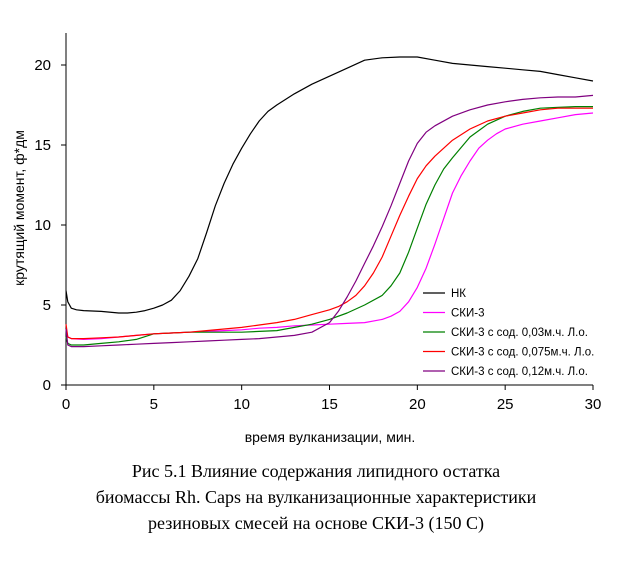 The width and height of the screenshot is (632, 570). Describe the element at coordinates (593, 404) in the screenshot. I see `x-tick-label: 30` at that location.